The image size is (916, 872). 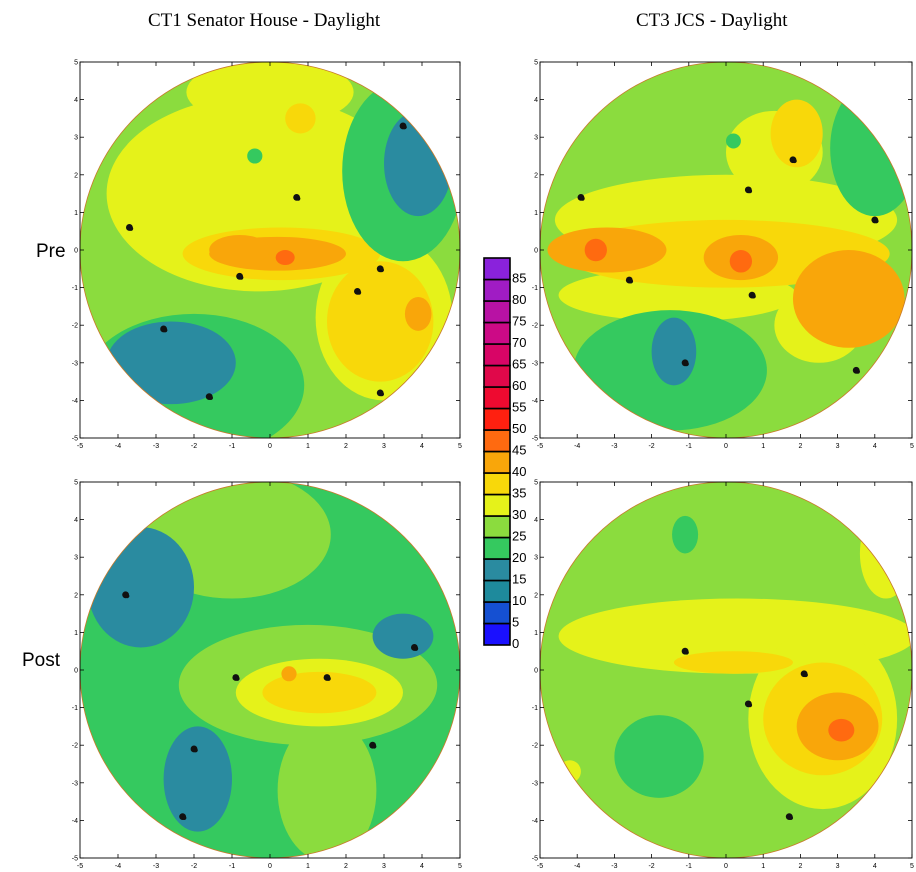 What do you see at coordinates (519, 385) in the screenshot?
I see `colorbar-label: 60` at bounding box center [519, 385].